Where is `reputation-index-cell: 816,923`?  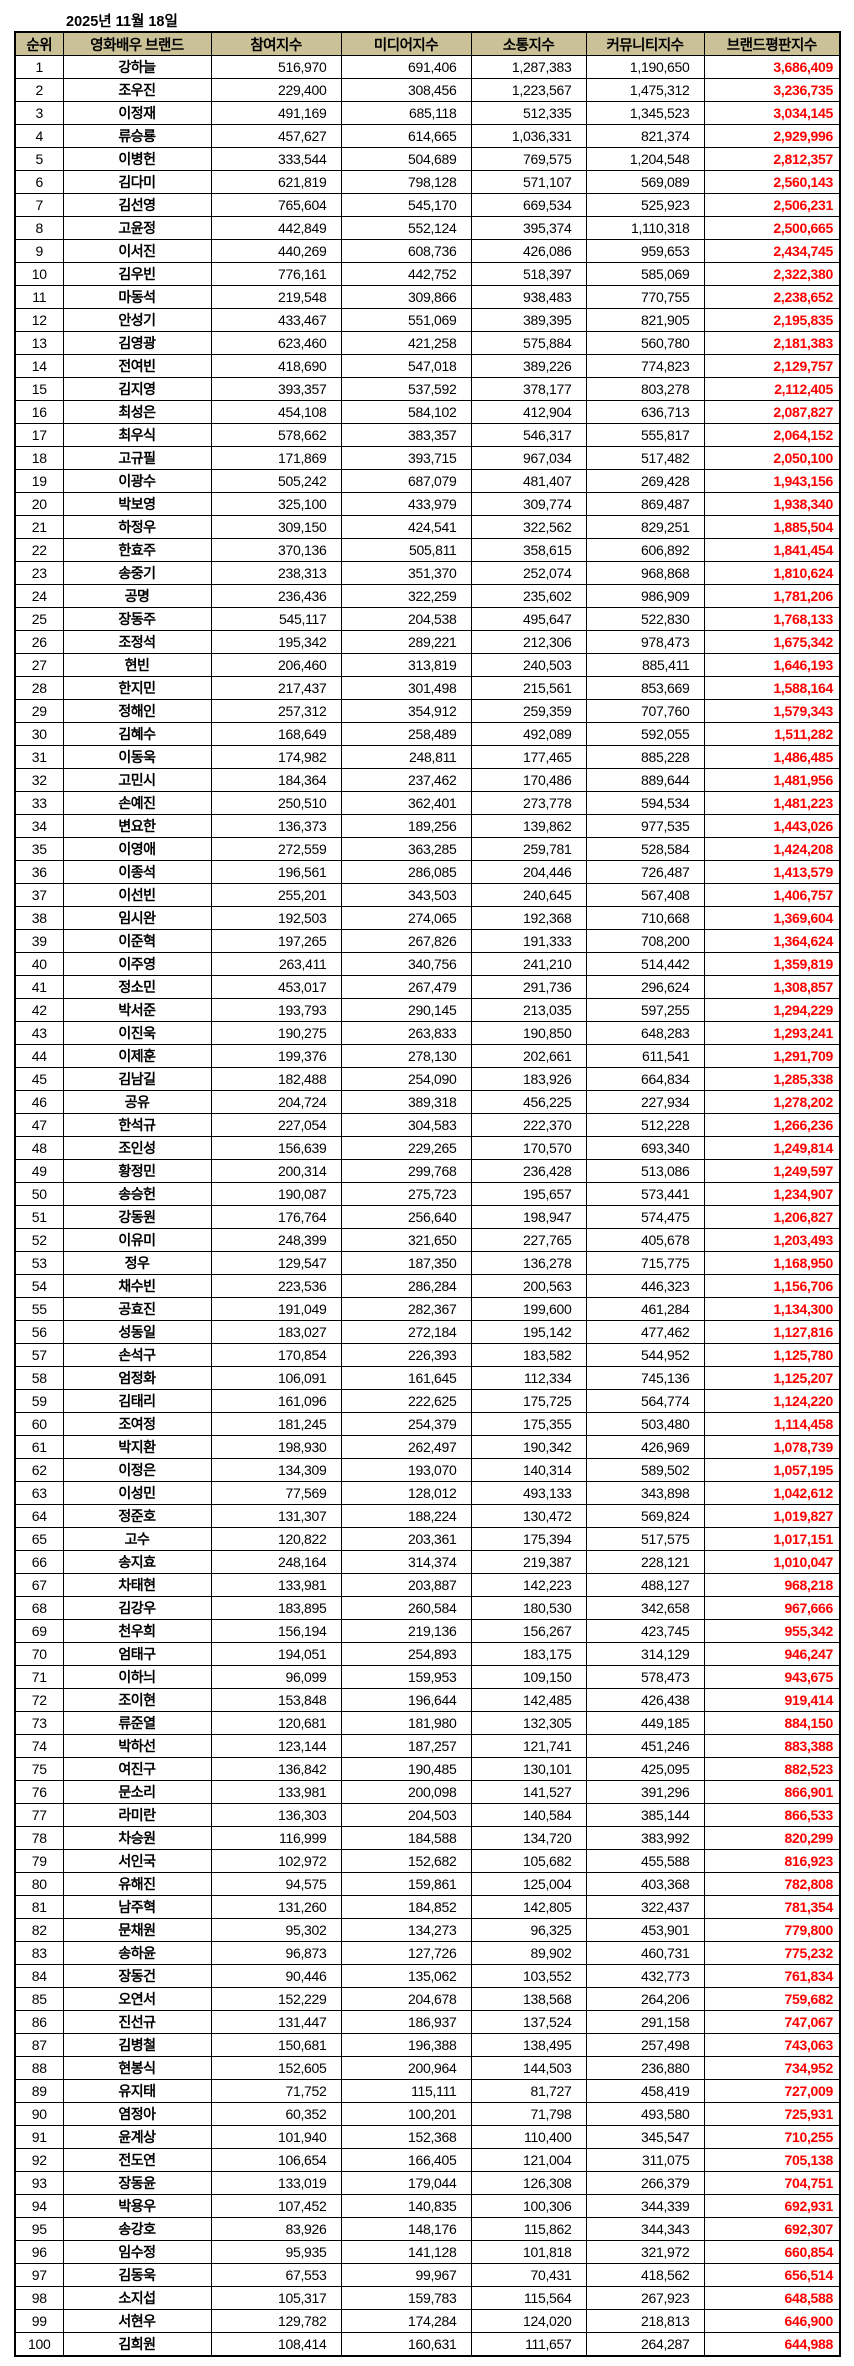 reputation-index-cell: 816,923 is located at coordinates (772, 1861).